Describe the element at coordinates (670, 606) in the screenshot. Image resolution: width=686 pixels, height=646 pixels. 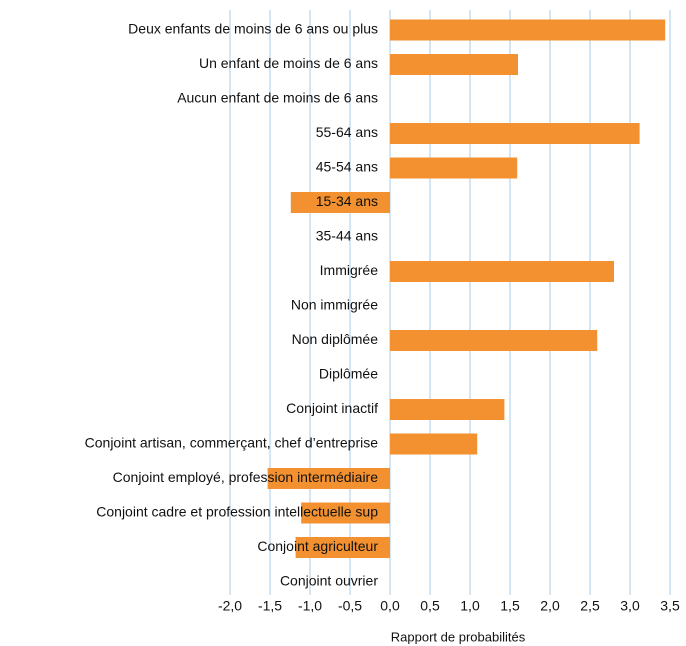
I see `x-tick-label: 3,5` at that location.